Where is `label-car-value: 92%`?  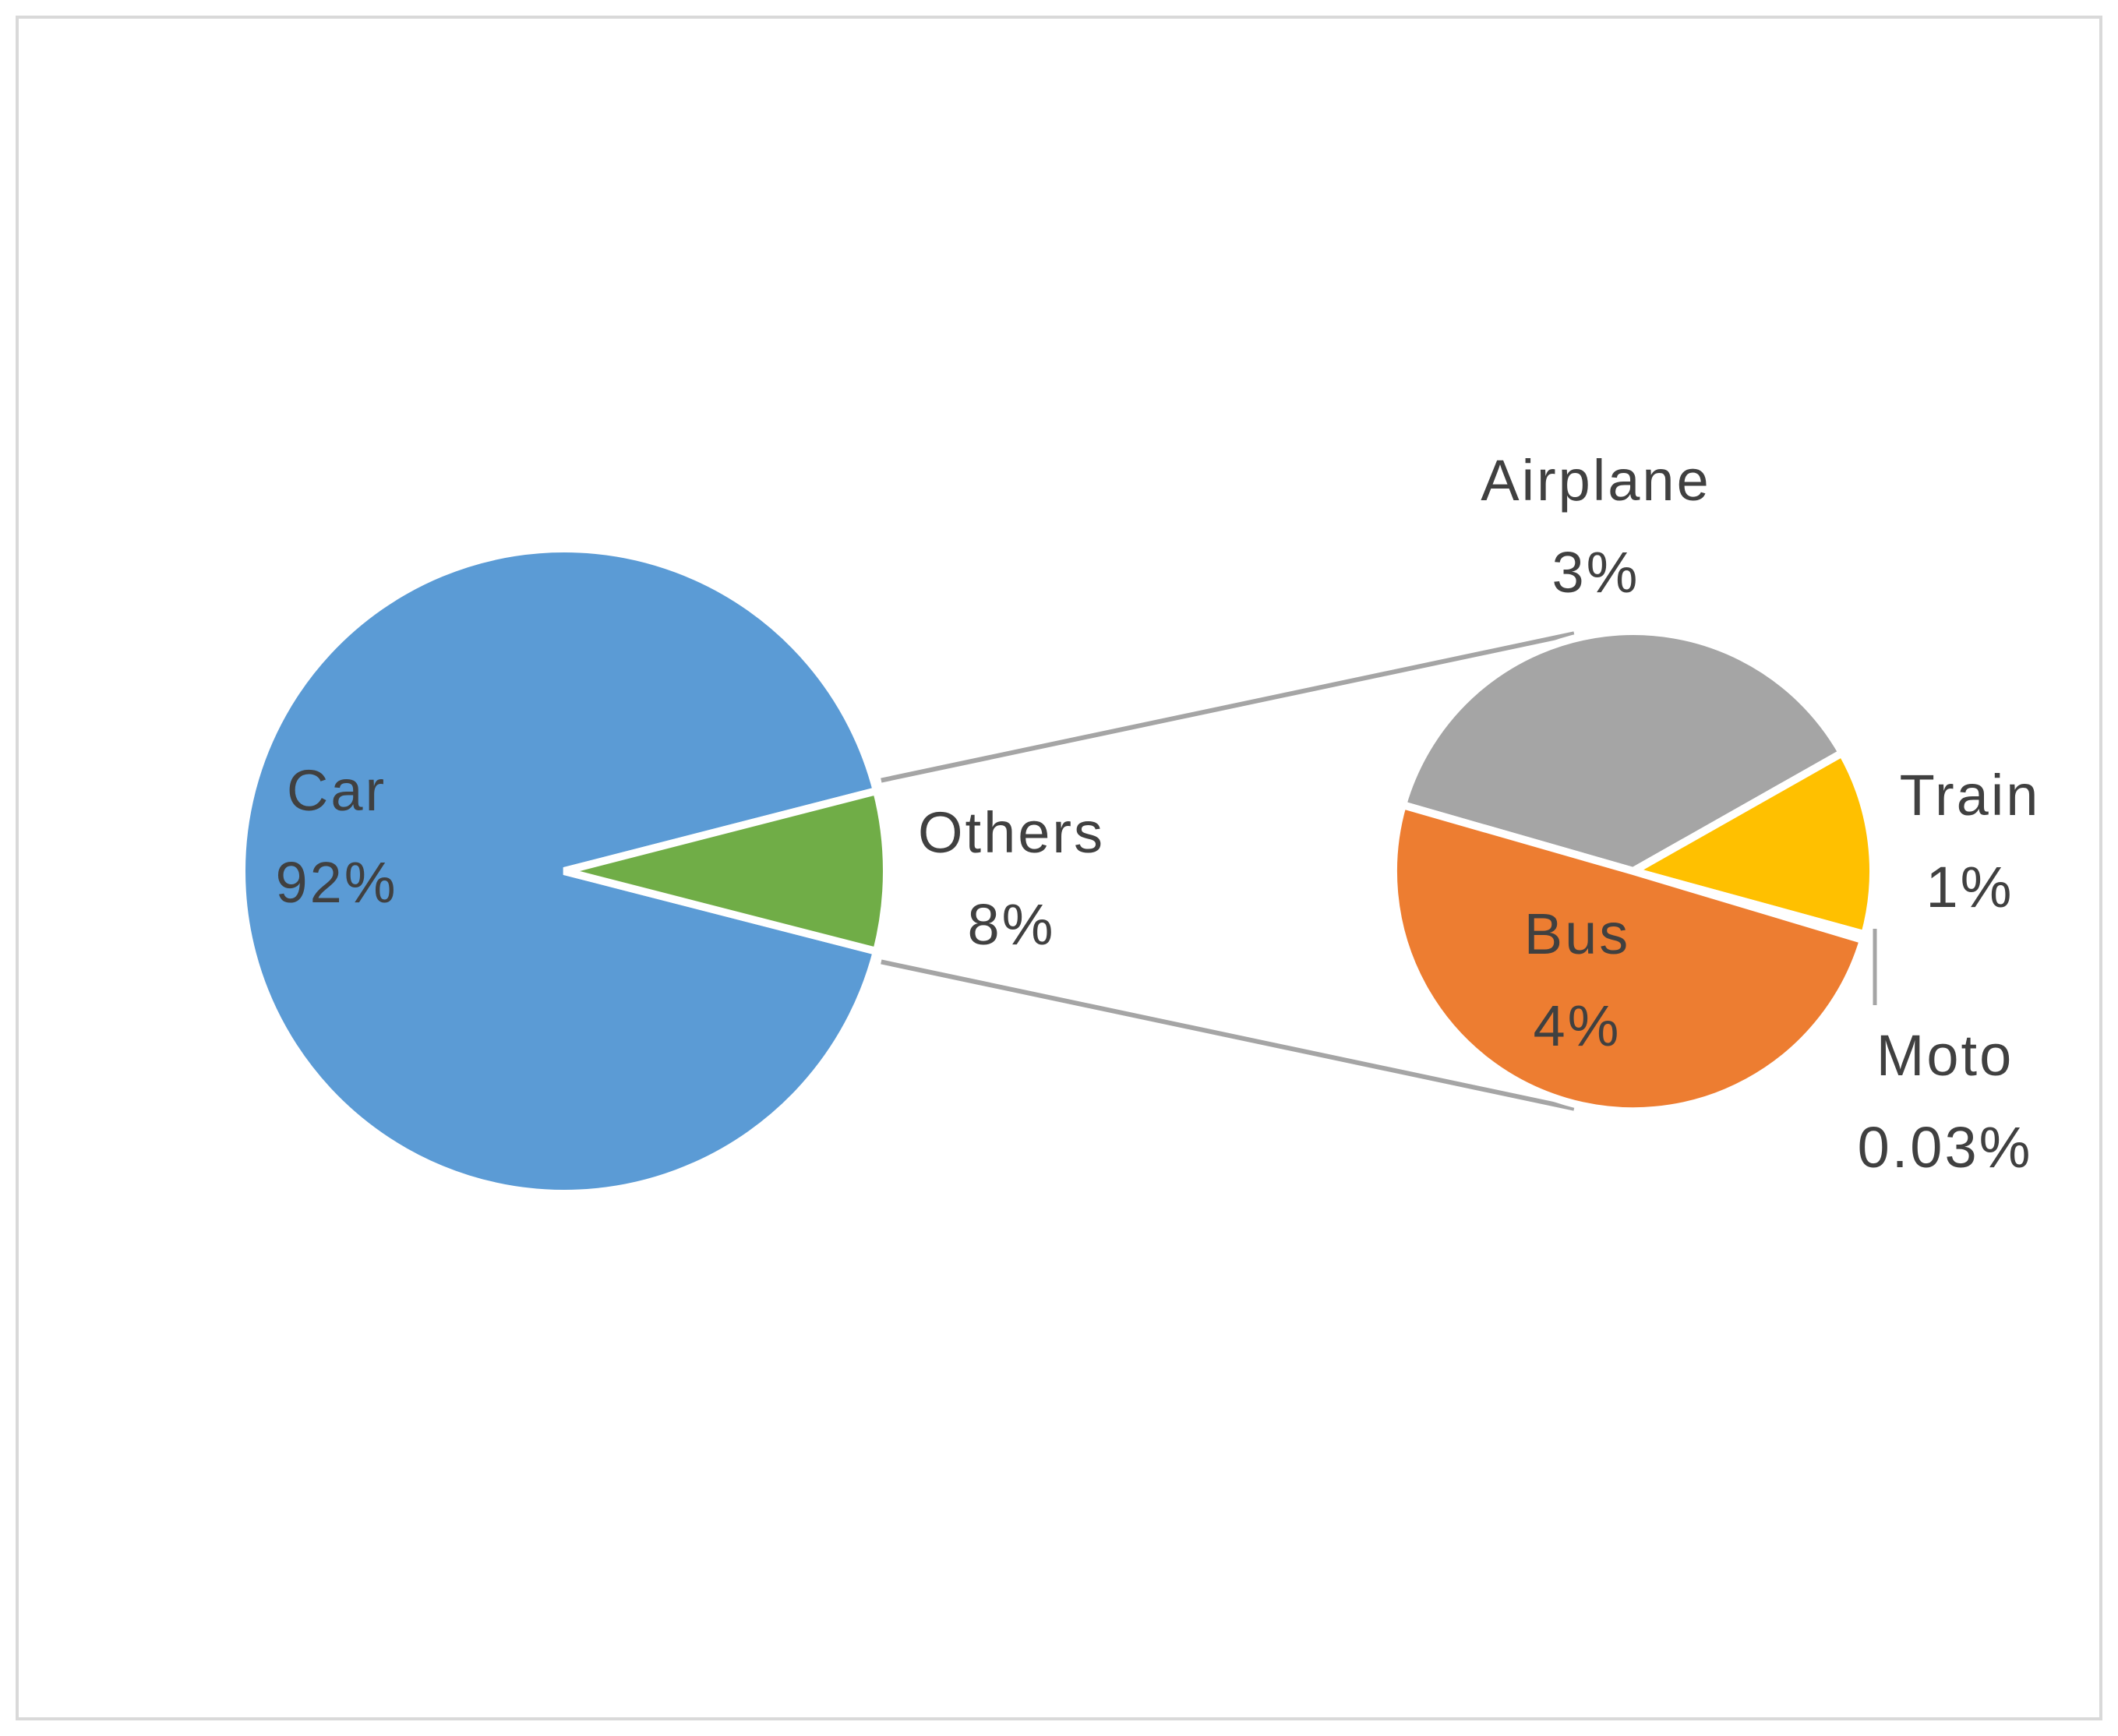 label-car-value: 92% is located at coordinates (336, 882).